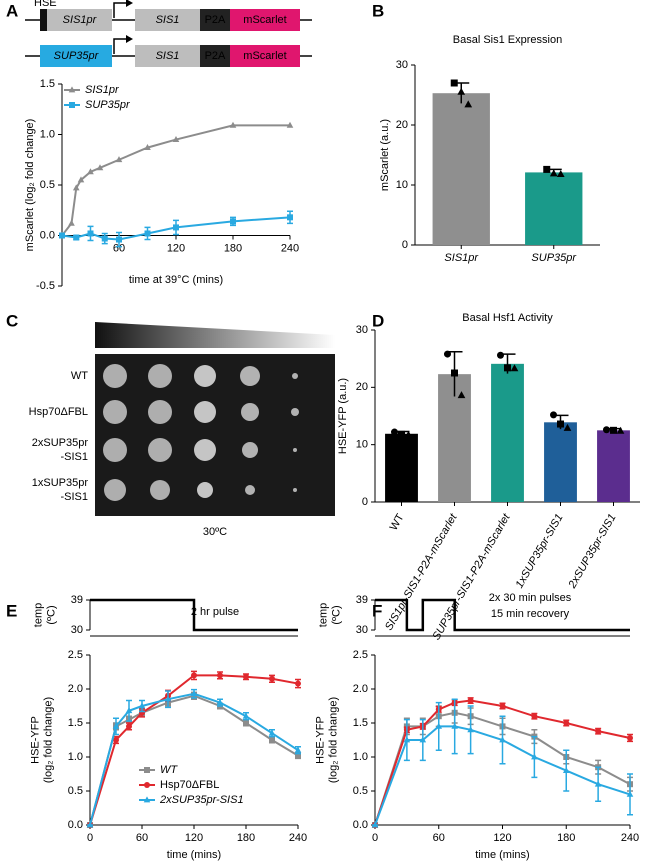  Describe the element at coordinates (375, 838) in the screenshot. I see `x-tick-label: 0` at that location.